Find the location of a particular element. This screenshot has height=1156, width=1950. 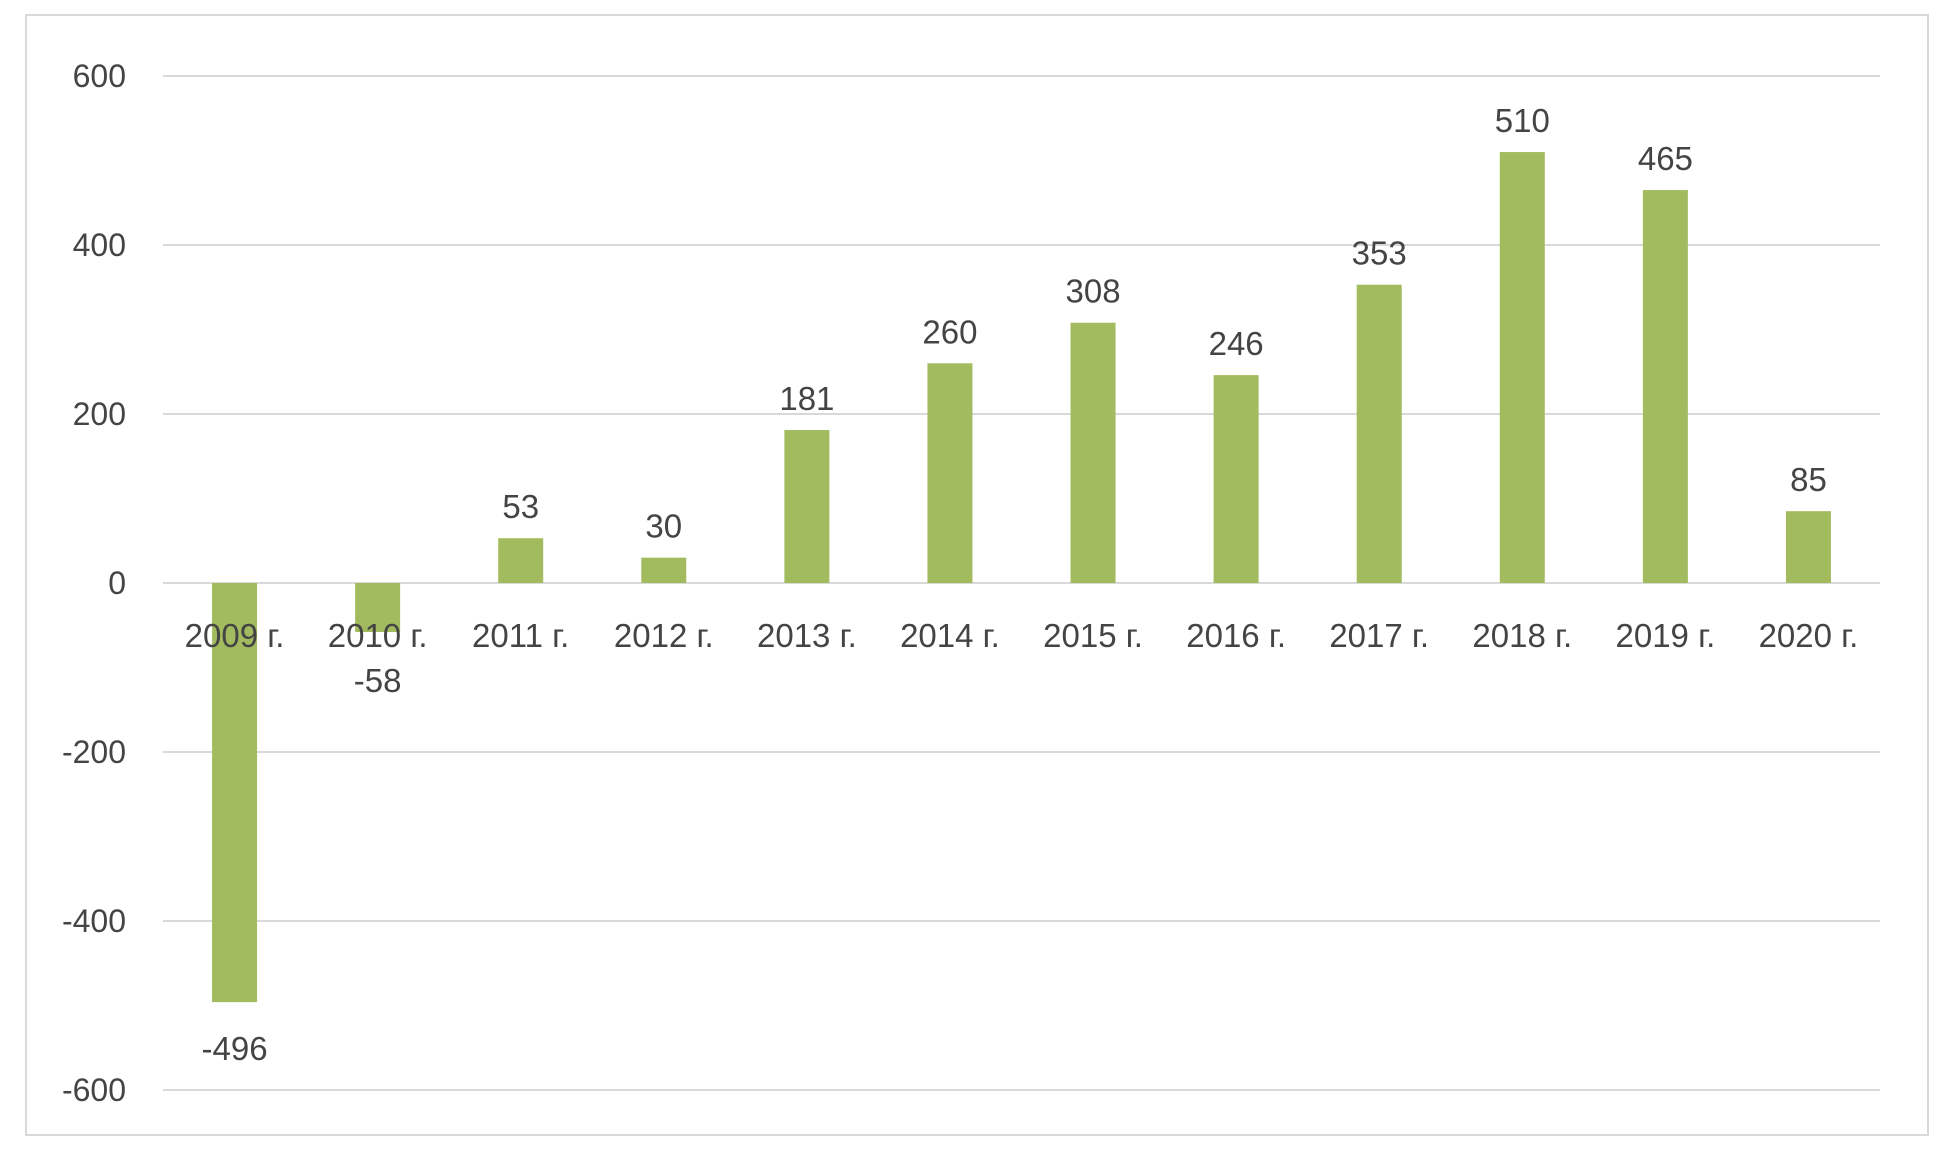

x-category-label: 2015 г. is located at coordinates (1093, 635).